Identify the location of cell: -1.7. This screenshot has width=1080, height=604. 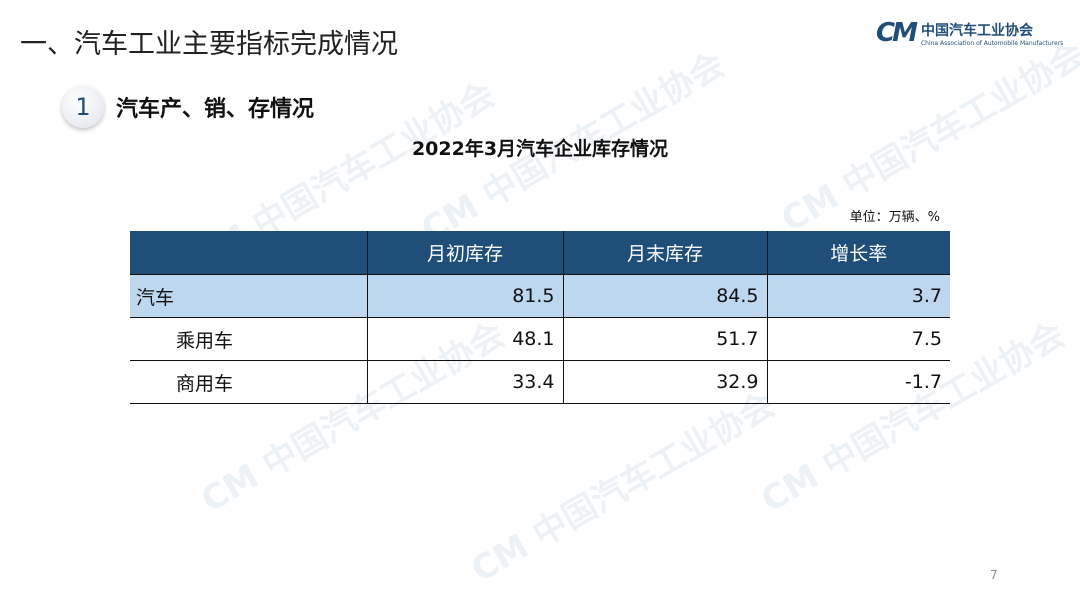
(858, 382).